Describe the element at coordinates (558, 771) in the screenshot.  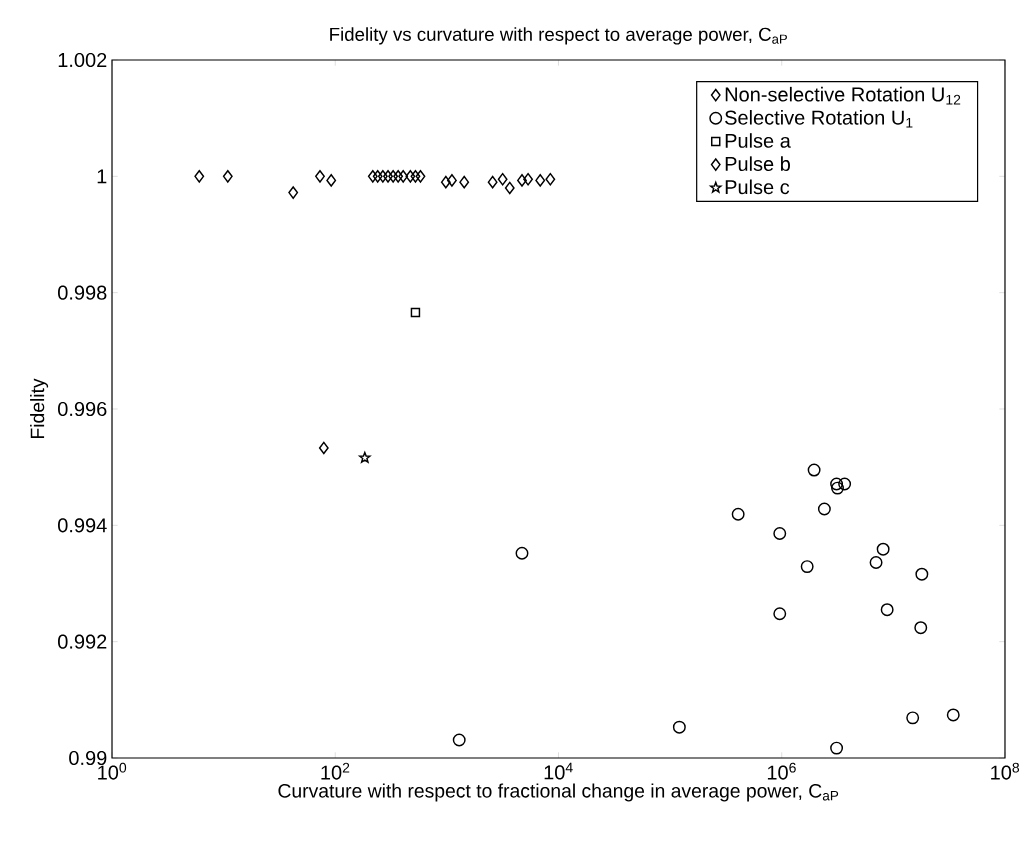
I see `x-tick-label: 10$^{4}$` at that location.